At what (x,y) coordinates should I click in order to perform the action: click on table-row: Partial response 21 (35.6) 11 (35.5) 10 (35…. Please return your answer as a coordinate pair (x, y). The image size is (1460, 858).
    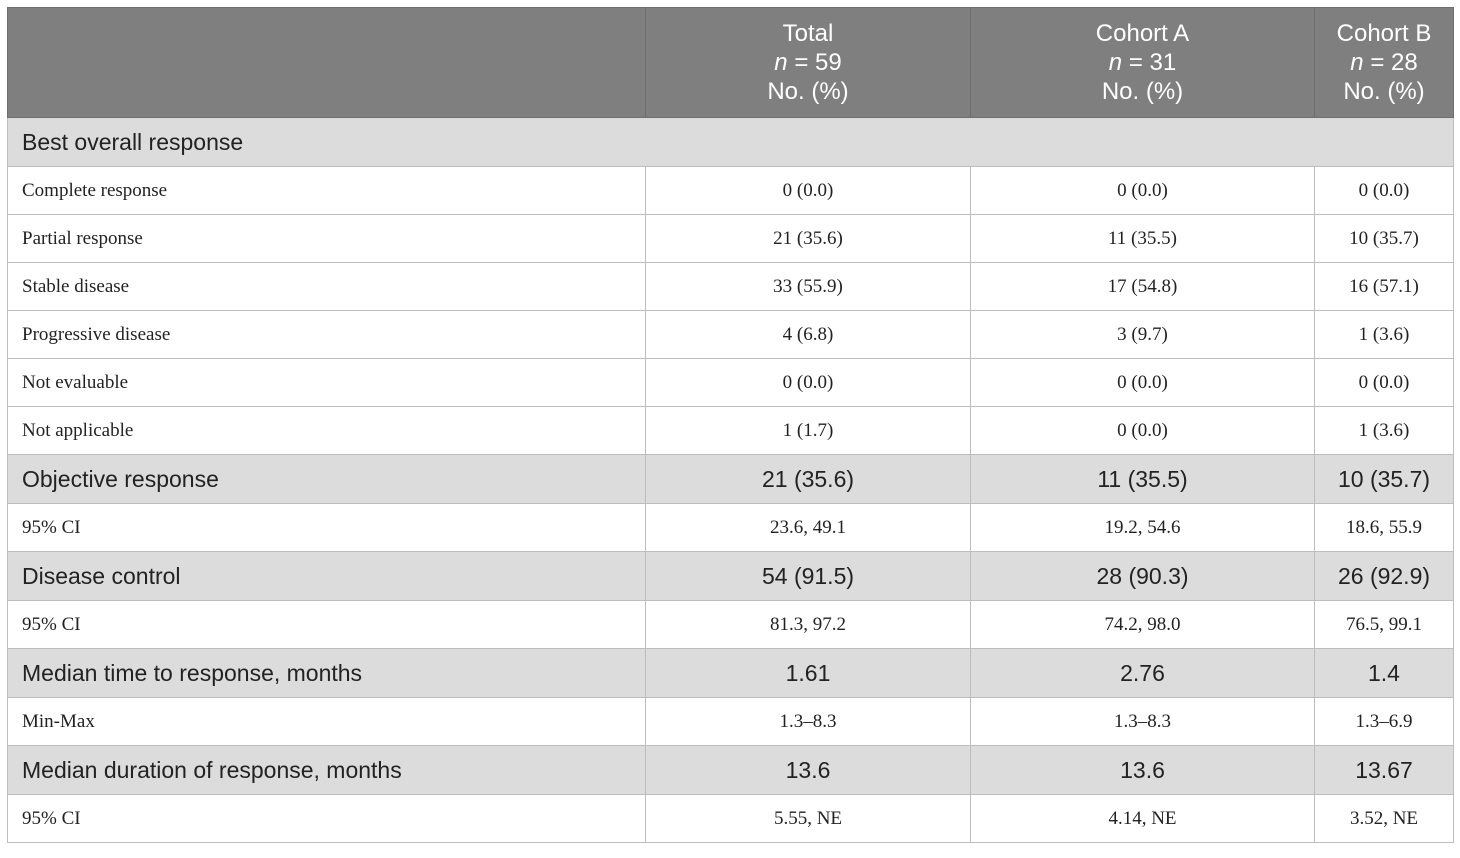
    Looking at the image, I should click on (730, 238).